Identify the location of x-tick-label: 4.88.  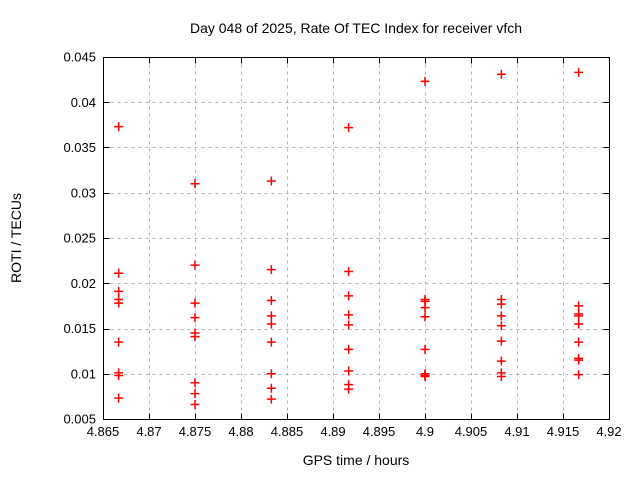
(240, 431).